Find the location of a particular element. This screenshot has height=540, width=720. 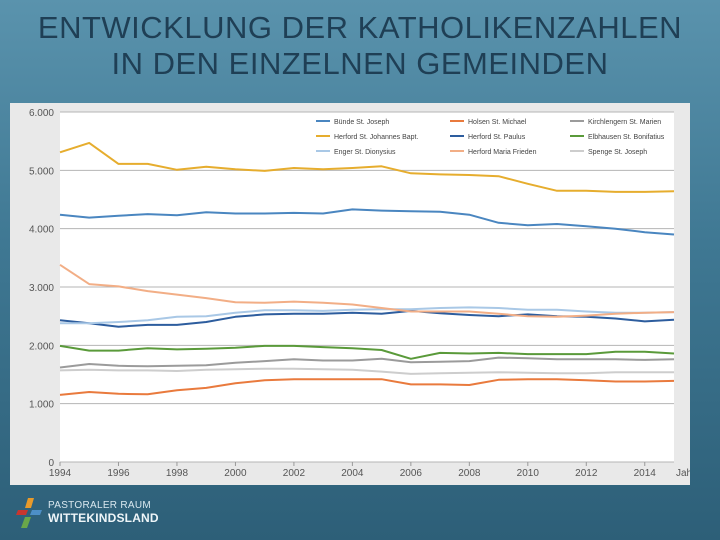

x-tick-label: 1998 is located at coordinates (177, 473).